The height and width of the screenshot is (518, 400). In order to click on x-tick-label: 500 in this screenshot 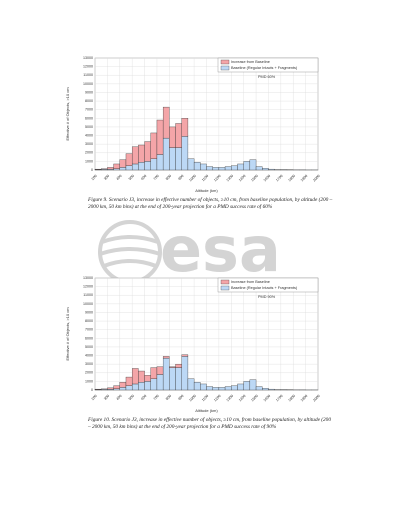, I will do `click(131, 397)`.